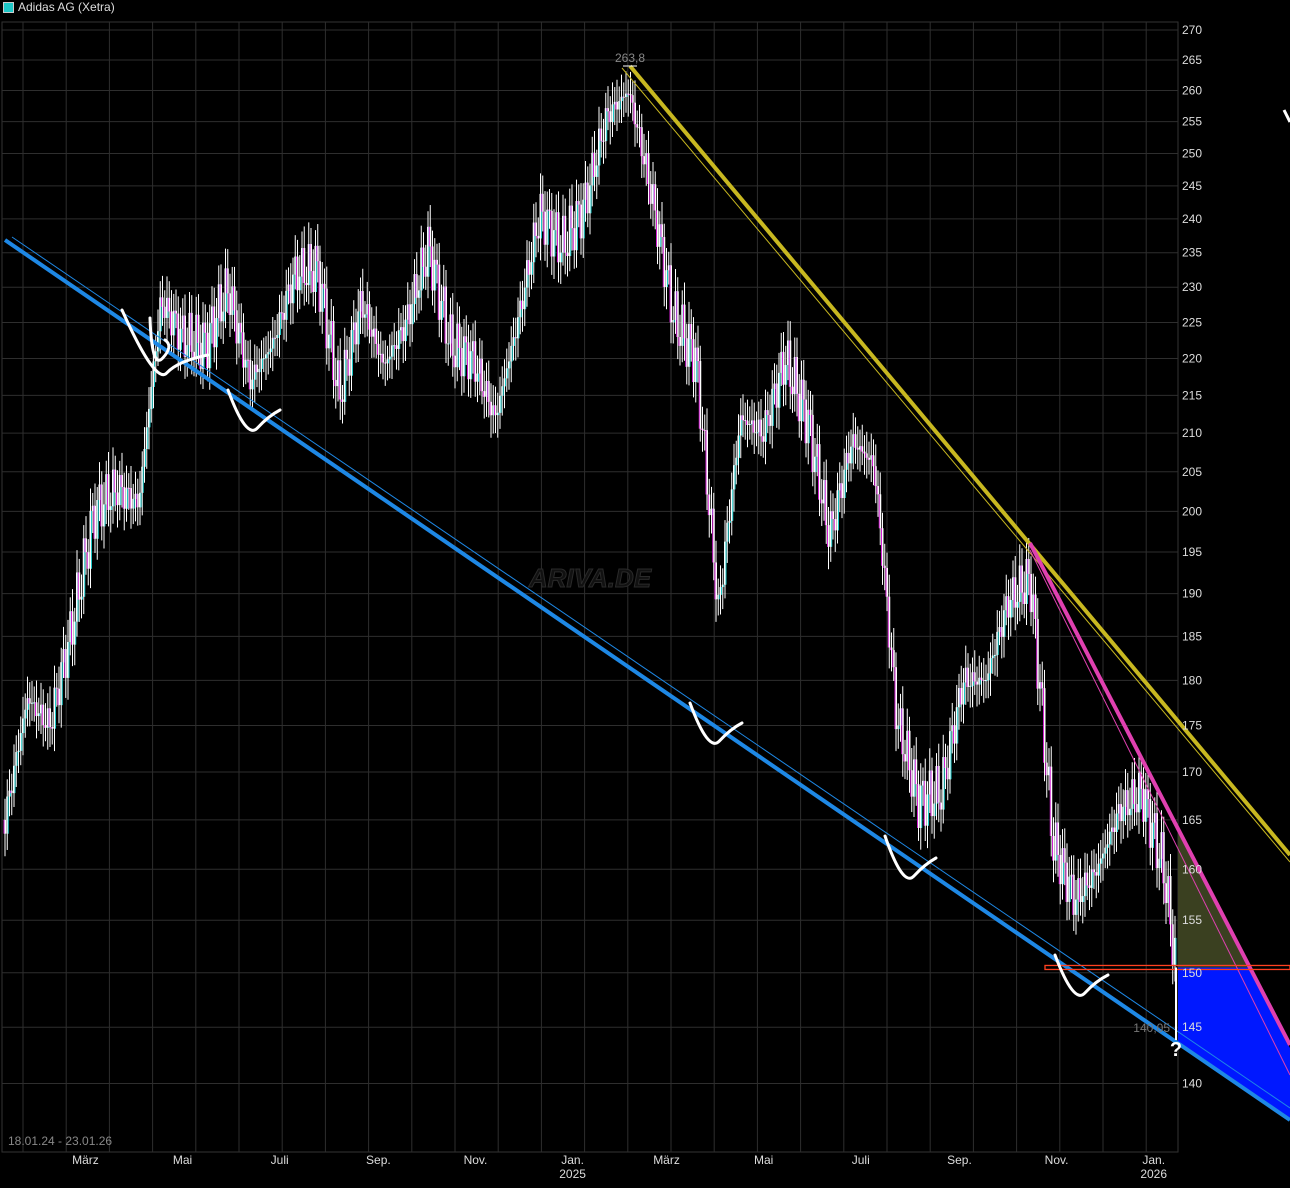 Image resolution: width=1290 pixels, height=1188 pixels. I want to click on y-tick-label: 170, so click(1192, 772).